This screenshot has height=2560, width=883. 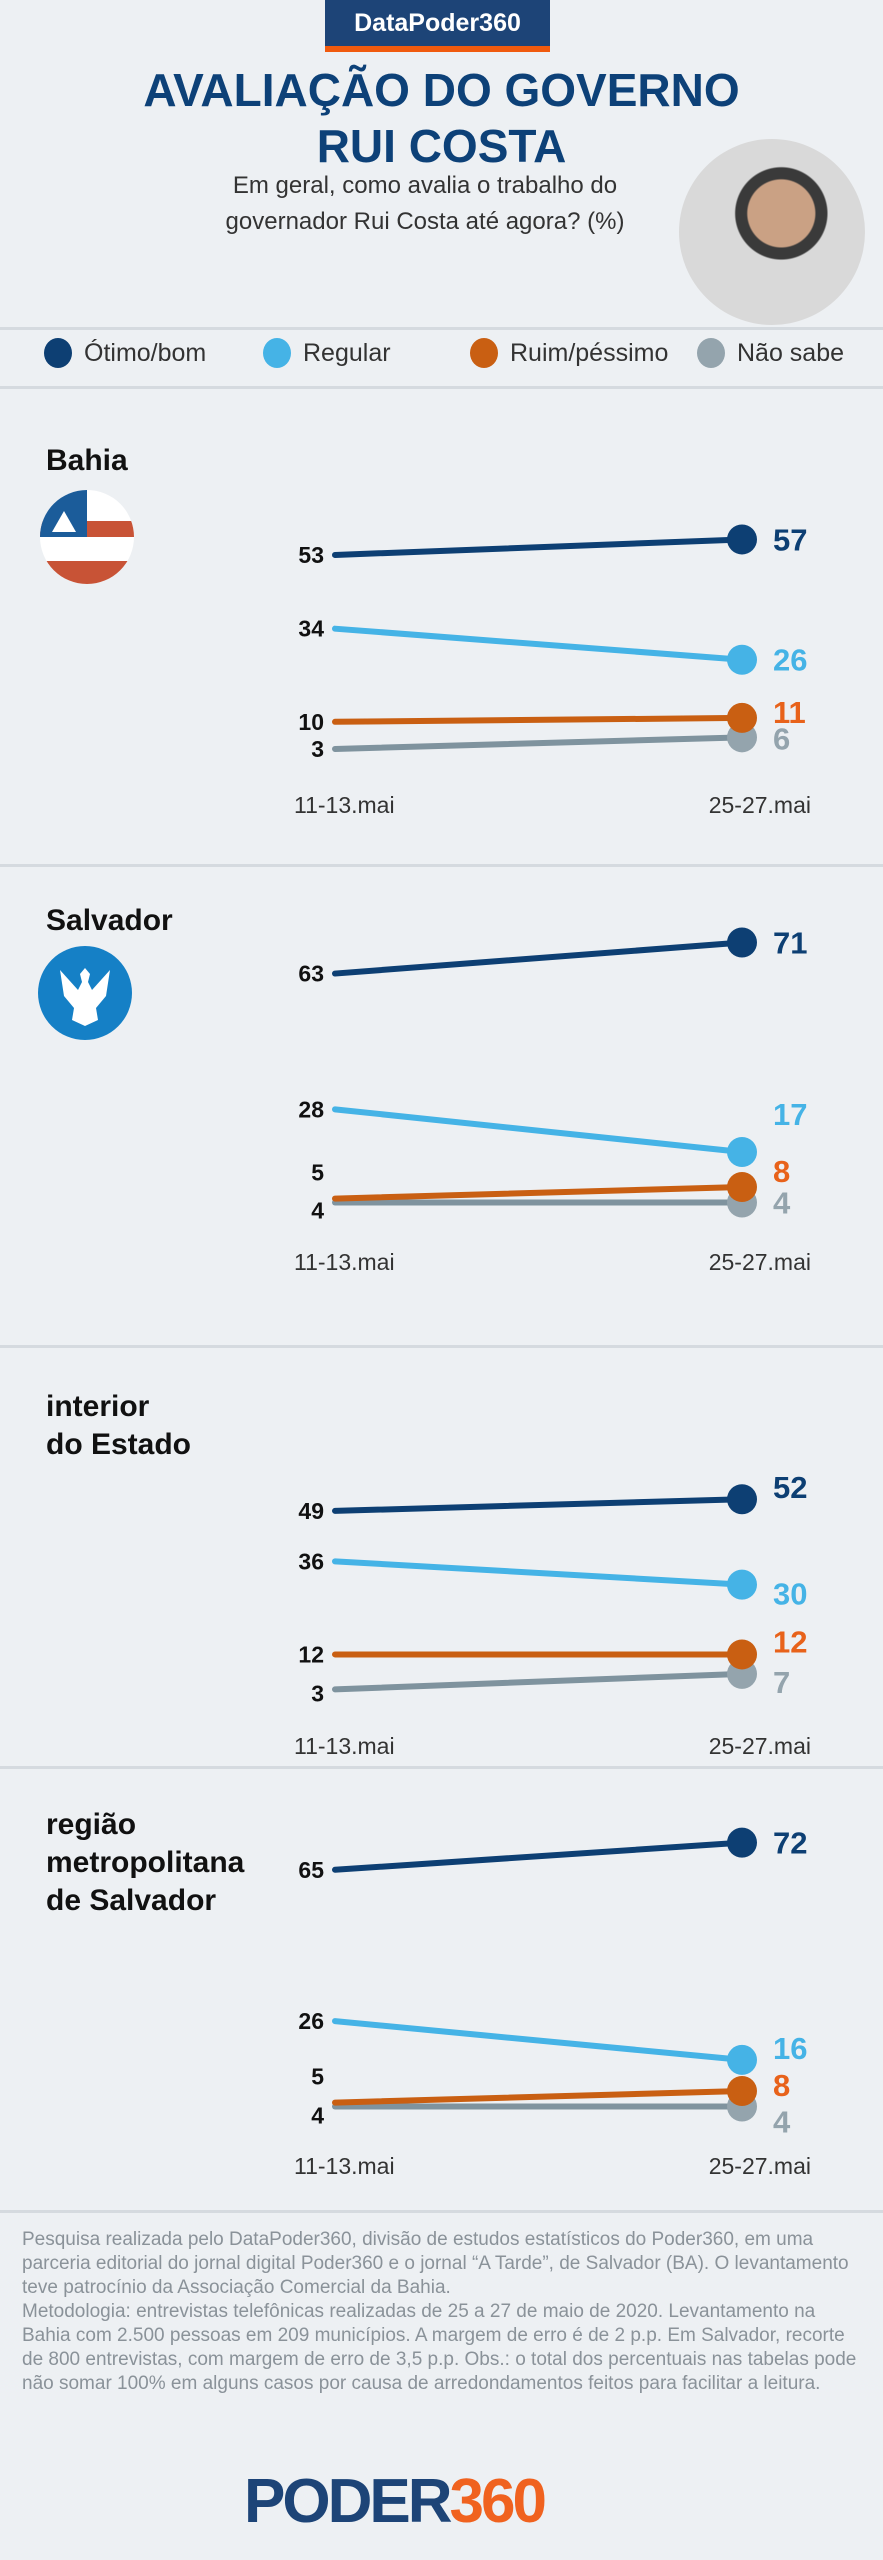 I want to click on legend: Ótimo/bom Regular Ruim/péssimo Não sabe, so click(x=441, y=360).